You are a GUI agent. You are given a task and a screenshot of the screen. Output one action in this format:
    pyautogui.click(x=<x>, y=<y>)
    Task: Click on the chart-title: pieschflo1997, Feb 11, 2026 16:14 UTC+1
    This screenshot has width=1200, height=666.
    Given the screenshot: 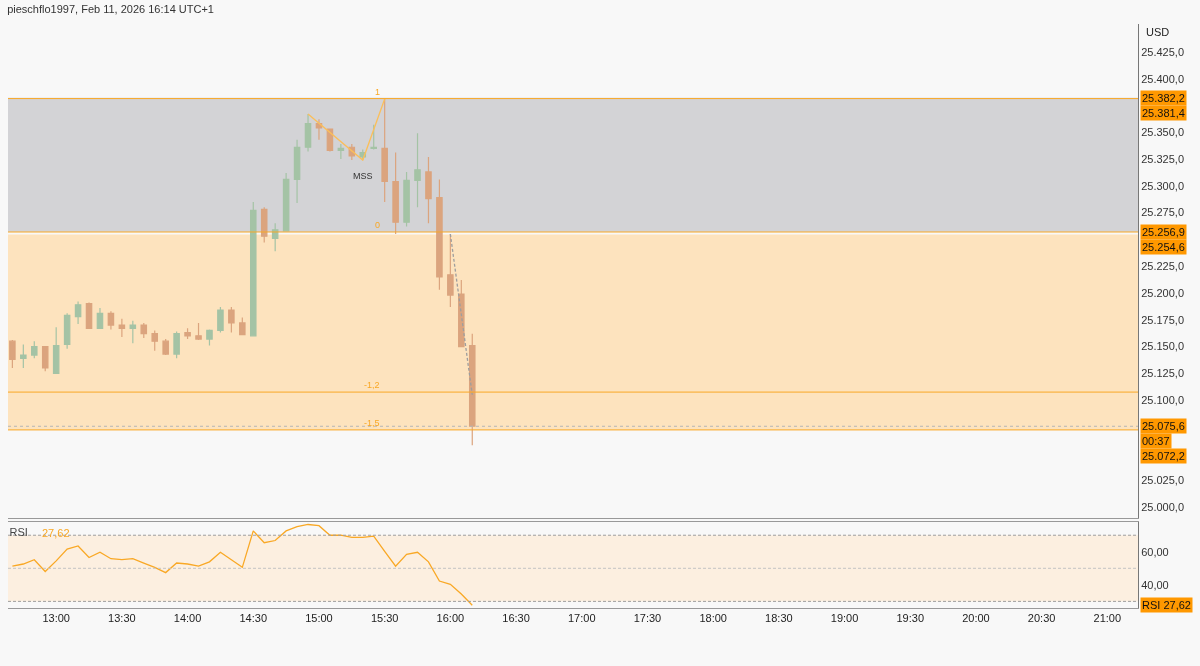 What is the action you would take?
    pyautogui.click(x=111, y=8)
    